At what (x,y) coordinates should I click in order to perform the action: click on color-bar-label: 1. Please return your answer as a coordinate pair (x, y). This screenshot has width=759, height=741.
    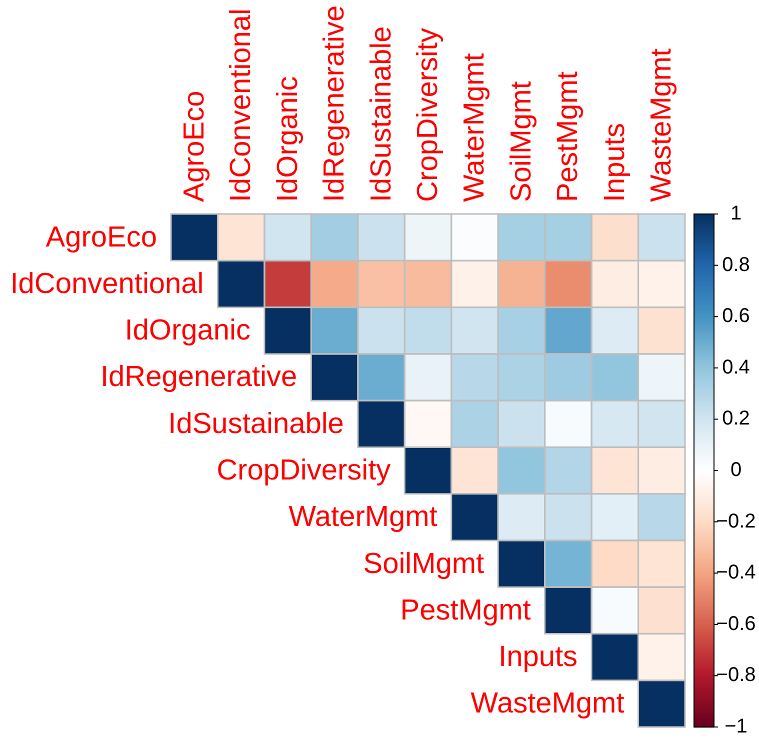
    Looking at the image, I should click on (736, 213).